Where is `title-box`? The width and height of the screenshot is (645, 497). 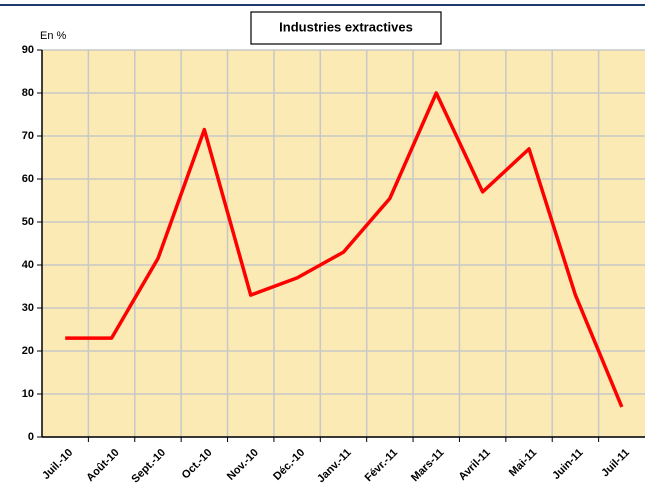 title-box is located at coordinates (346, 28).